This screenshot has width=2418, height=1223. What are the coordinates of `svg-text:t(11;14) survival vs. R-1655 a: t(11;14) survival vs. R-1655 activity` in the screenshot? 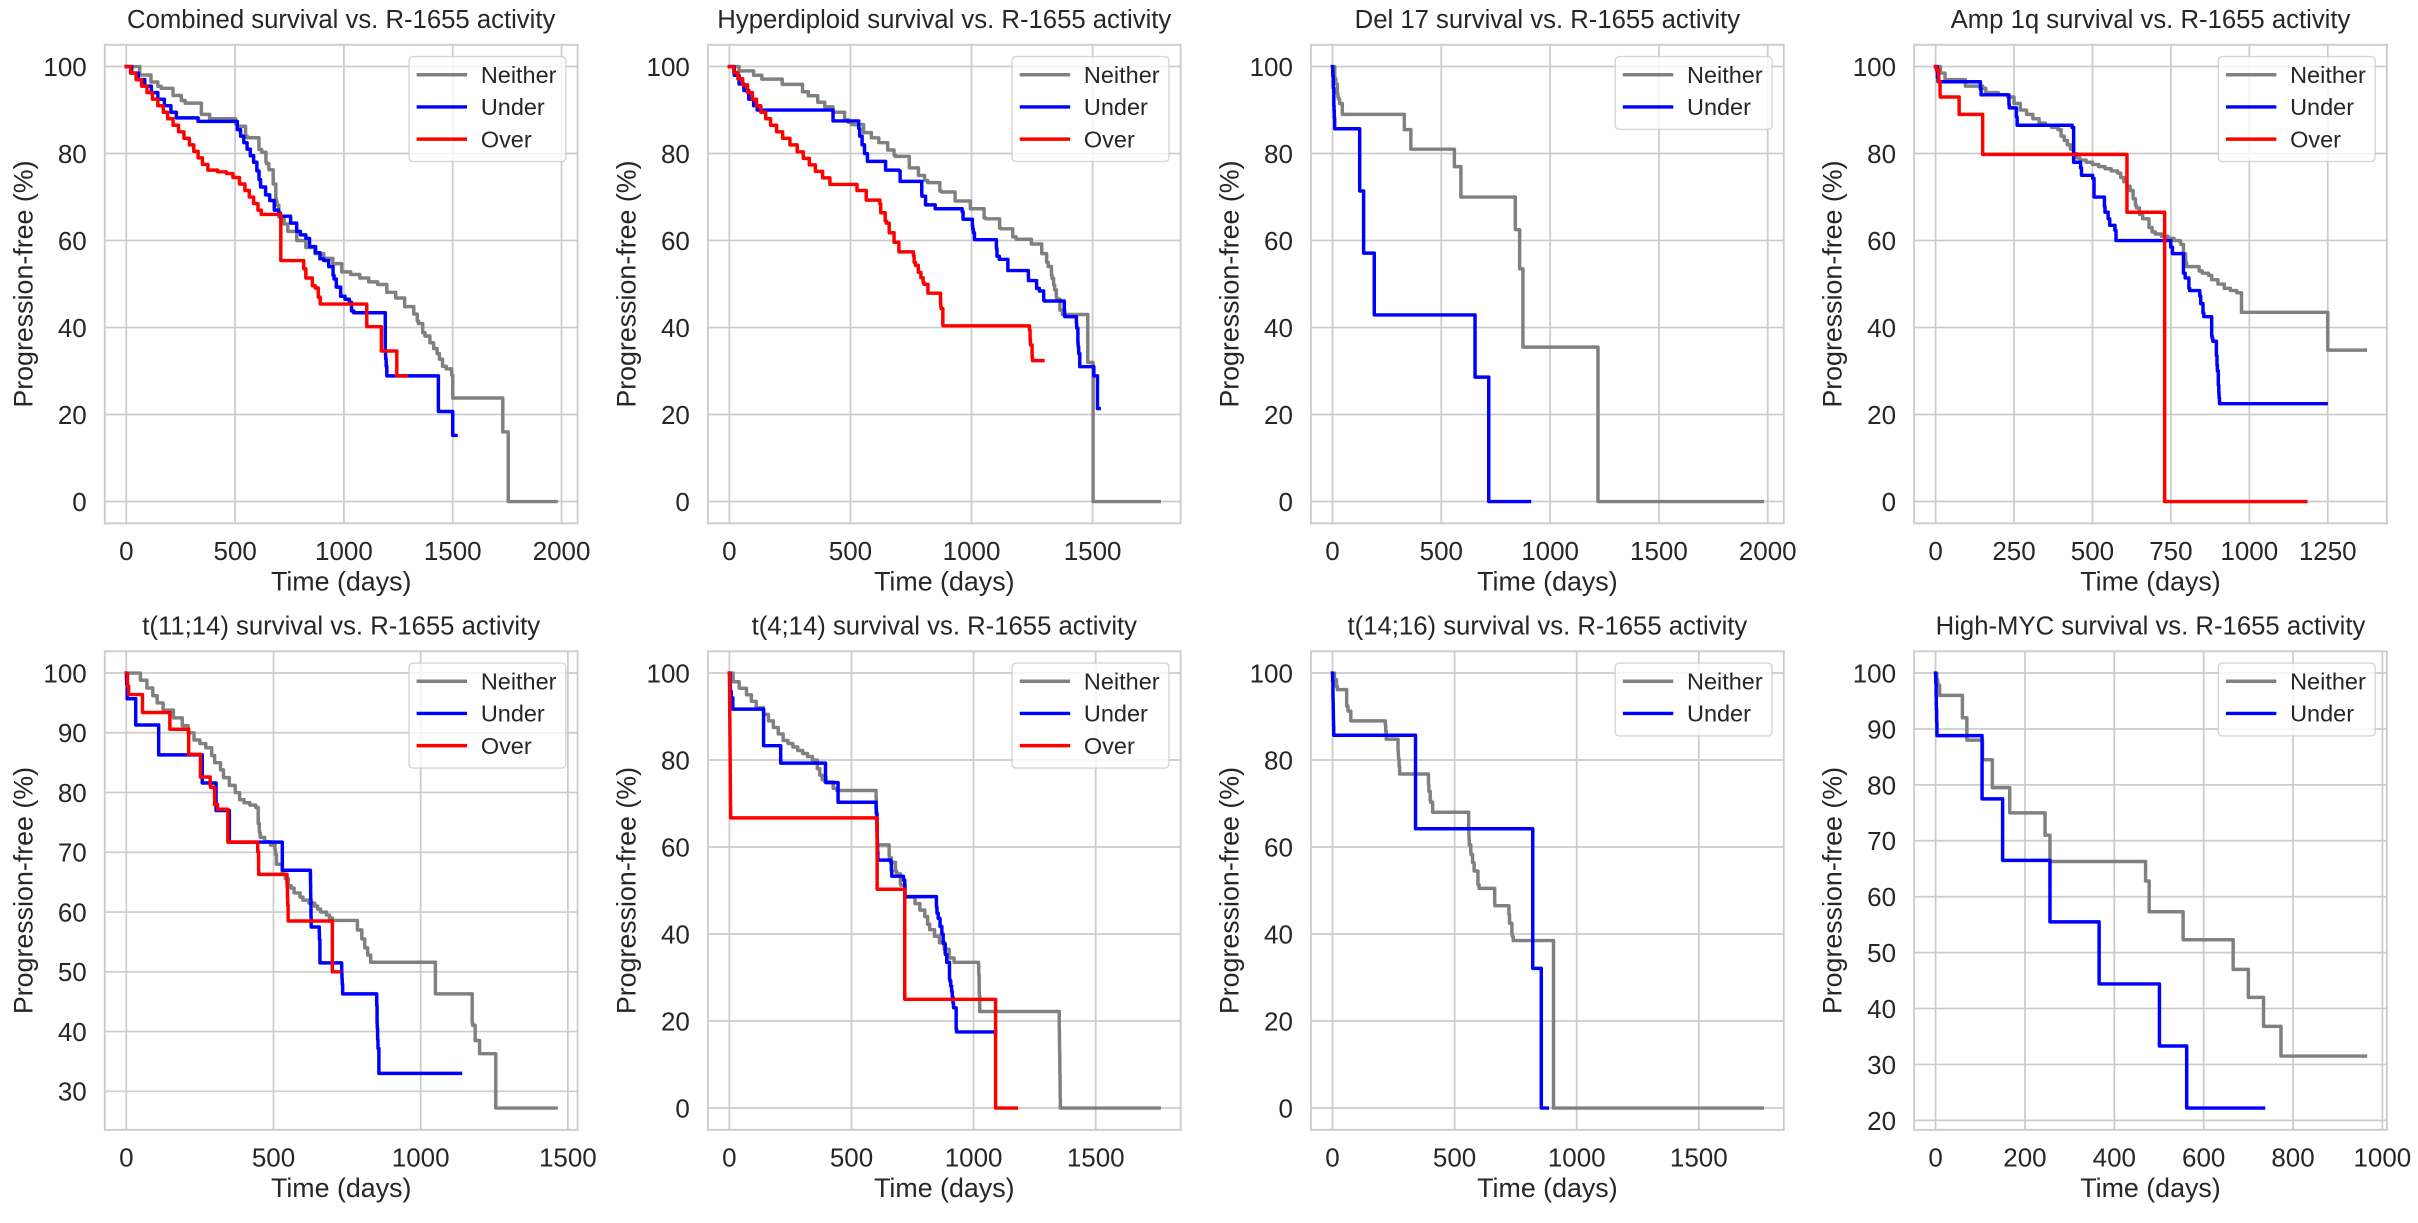 It's located at (341, 627).